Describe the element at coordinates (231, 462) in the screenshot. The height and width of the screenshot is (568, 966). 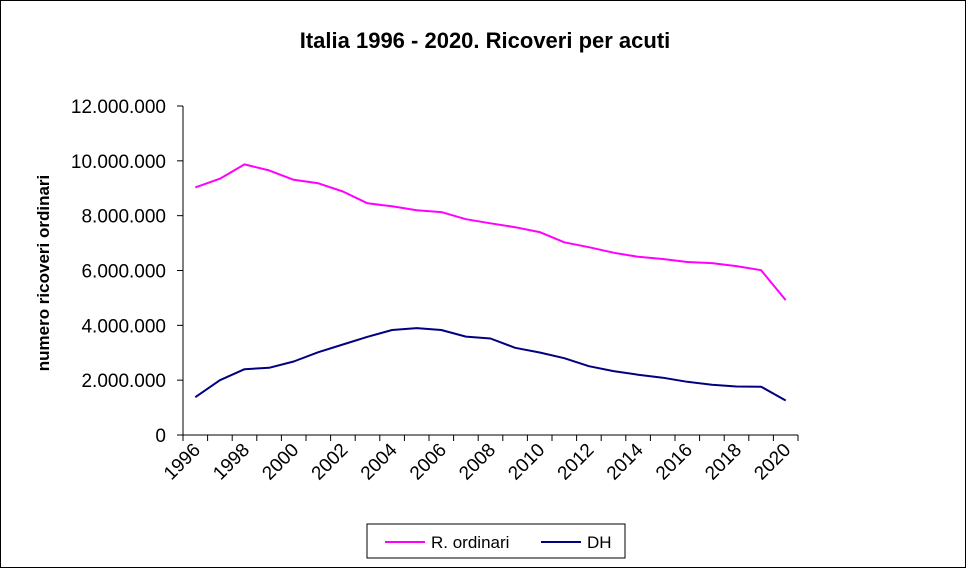
I see `x-tick-label: 1998` at that location.